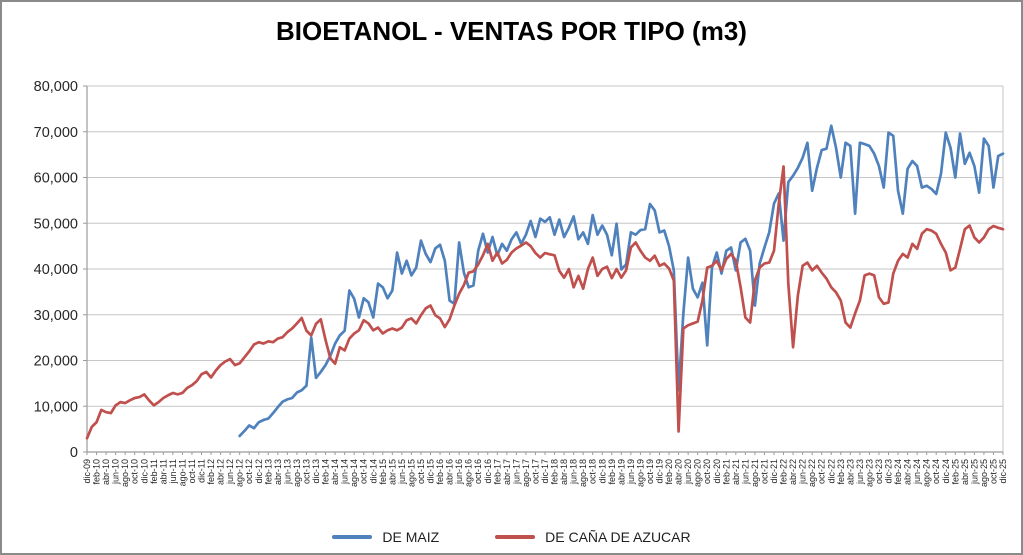  What do you see at coordinates (364, 471) in the screenshot?
I see `x-axis-tick-label: oct-14` at bounding box center [364, 471].